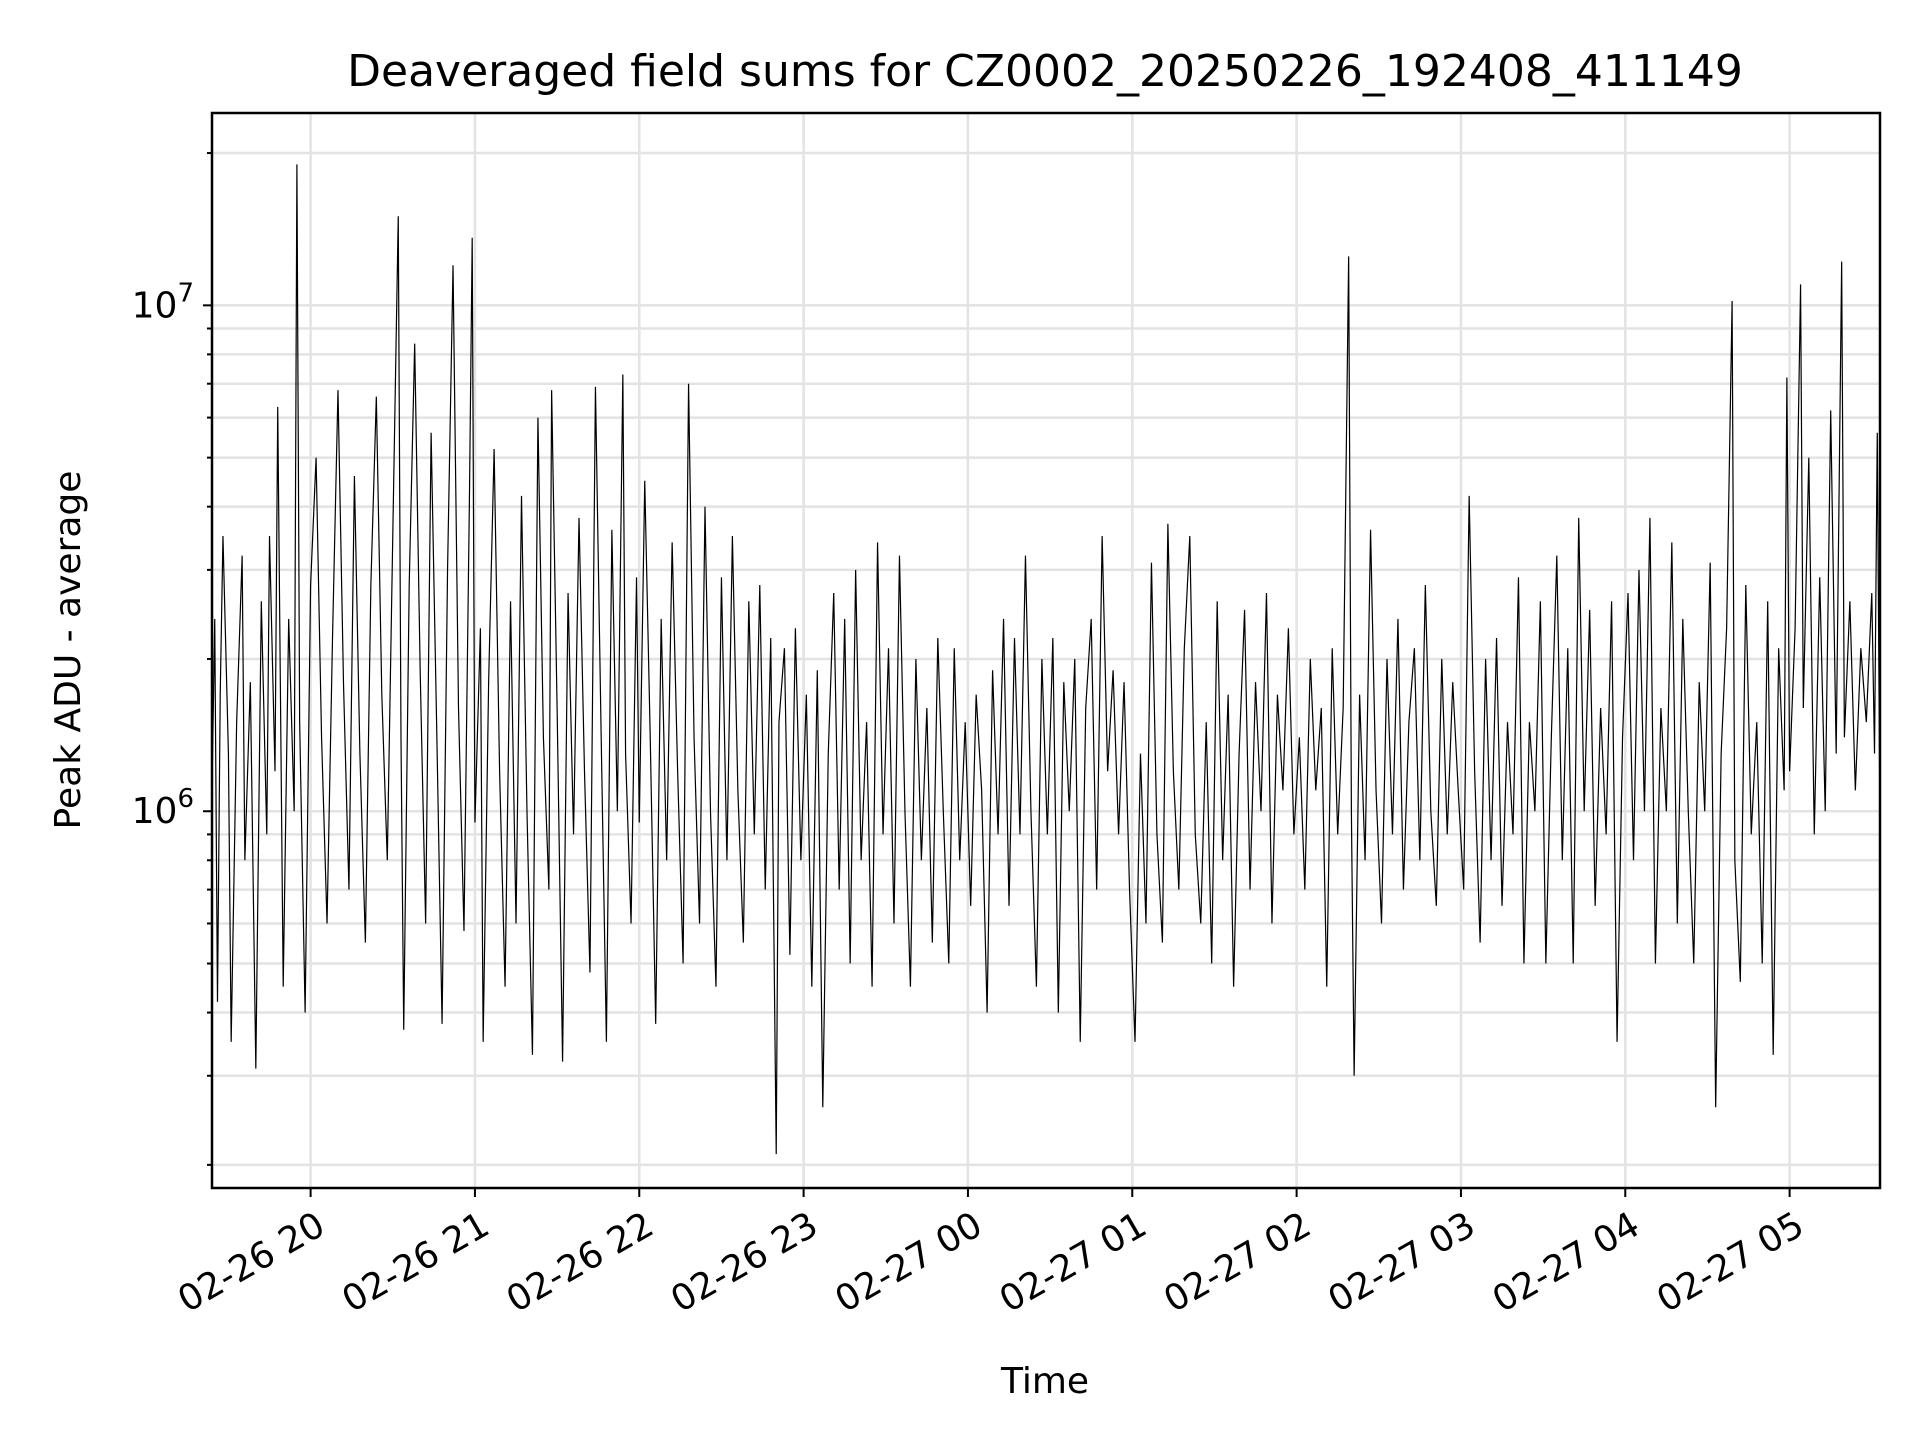 Image resolution: width=1920 pixels, height=1440 pixels. I want to click on x-axis-label: Time, so click(1044, 1381).